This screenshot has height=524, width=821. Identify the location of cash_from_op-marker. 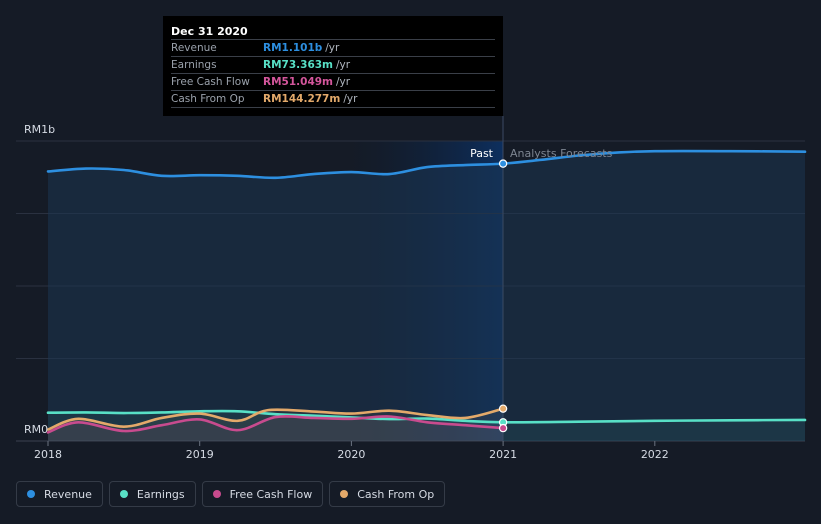
(503, 408).